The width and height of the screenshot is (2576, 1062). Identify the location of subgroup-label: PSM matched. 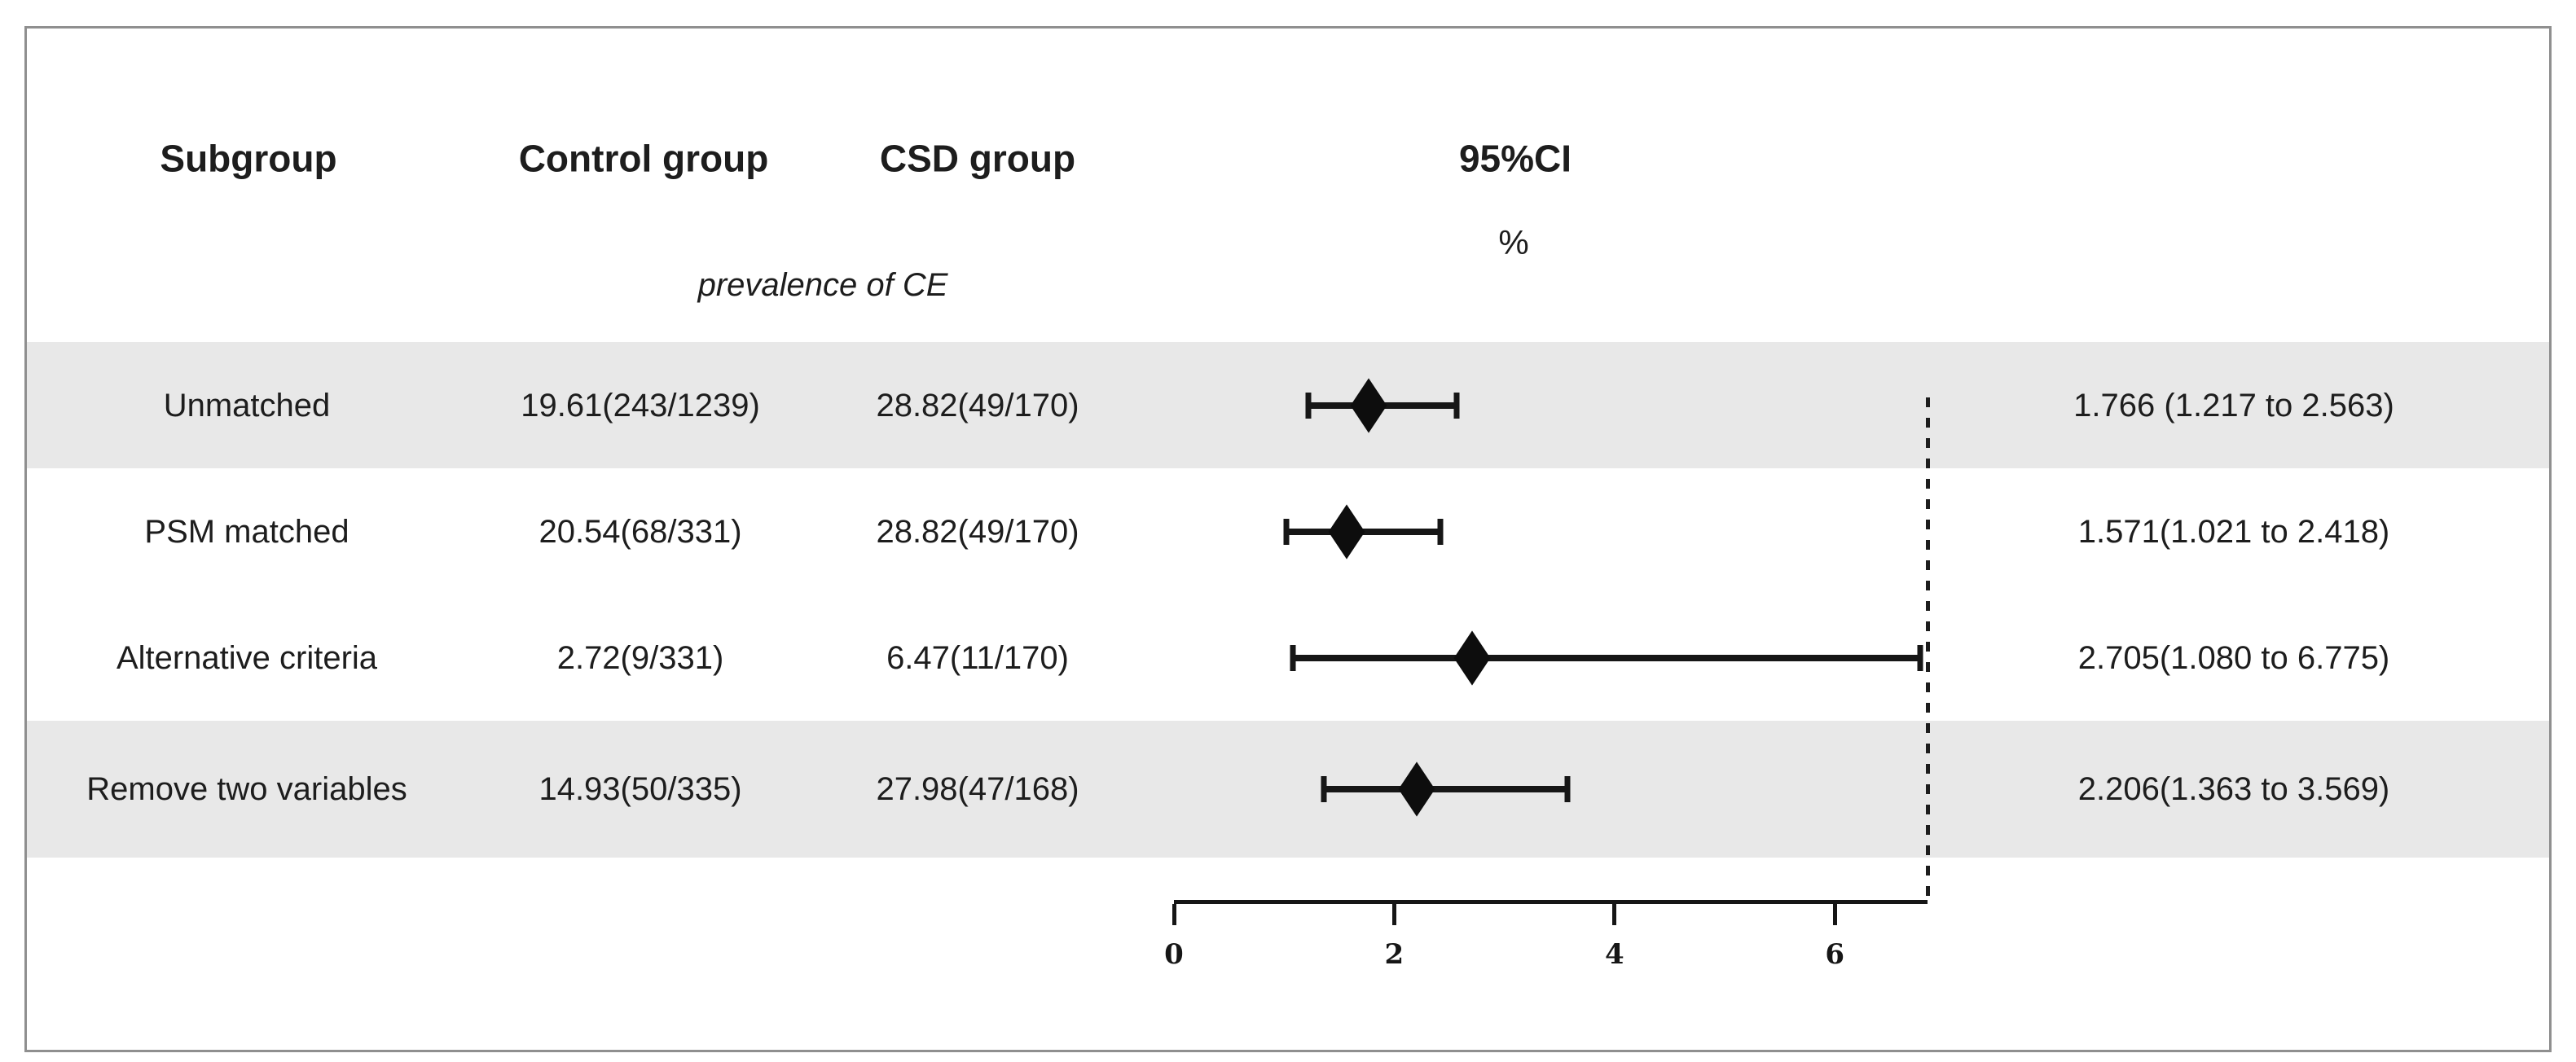
(246, 531).